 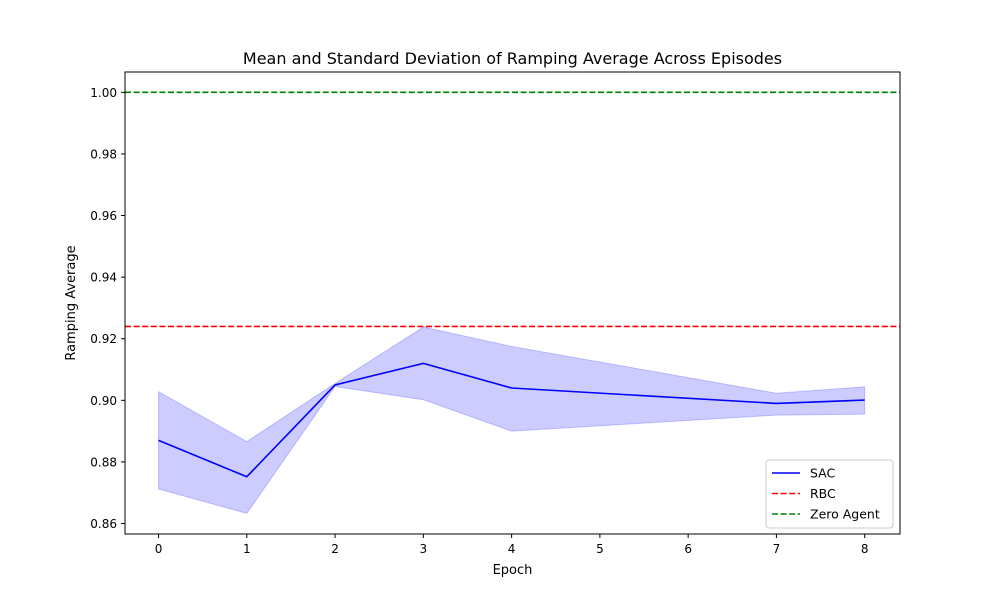 I want to click on y-tick-label: 0.92, so click(x=103, y=339).